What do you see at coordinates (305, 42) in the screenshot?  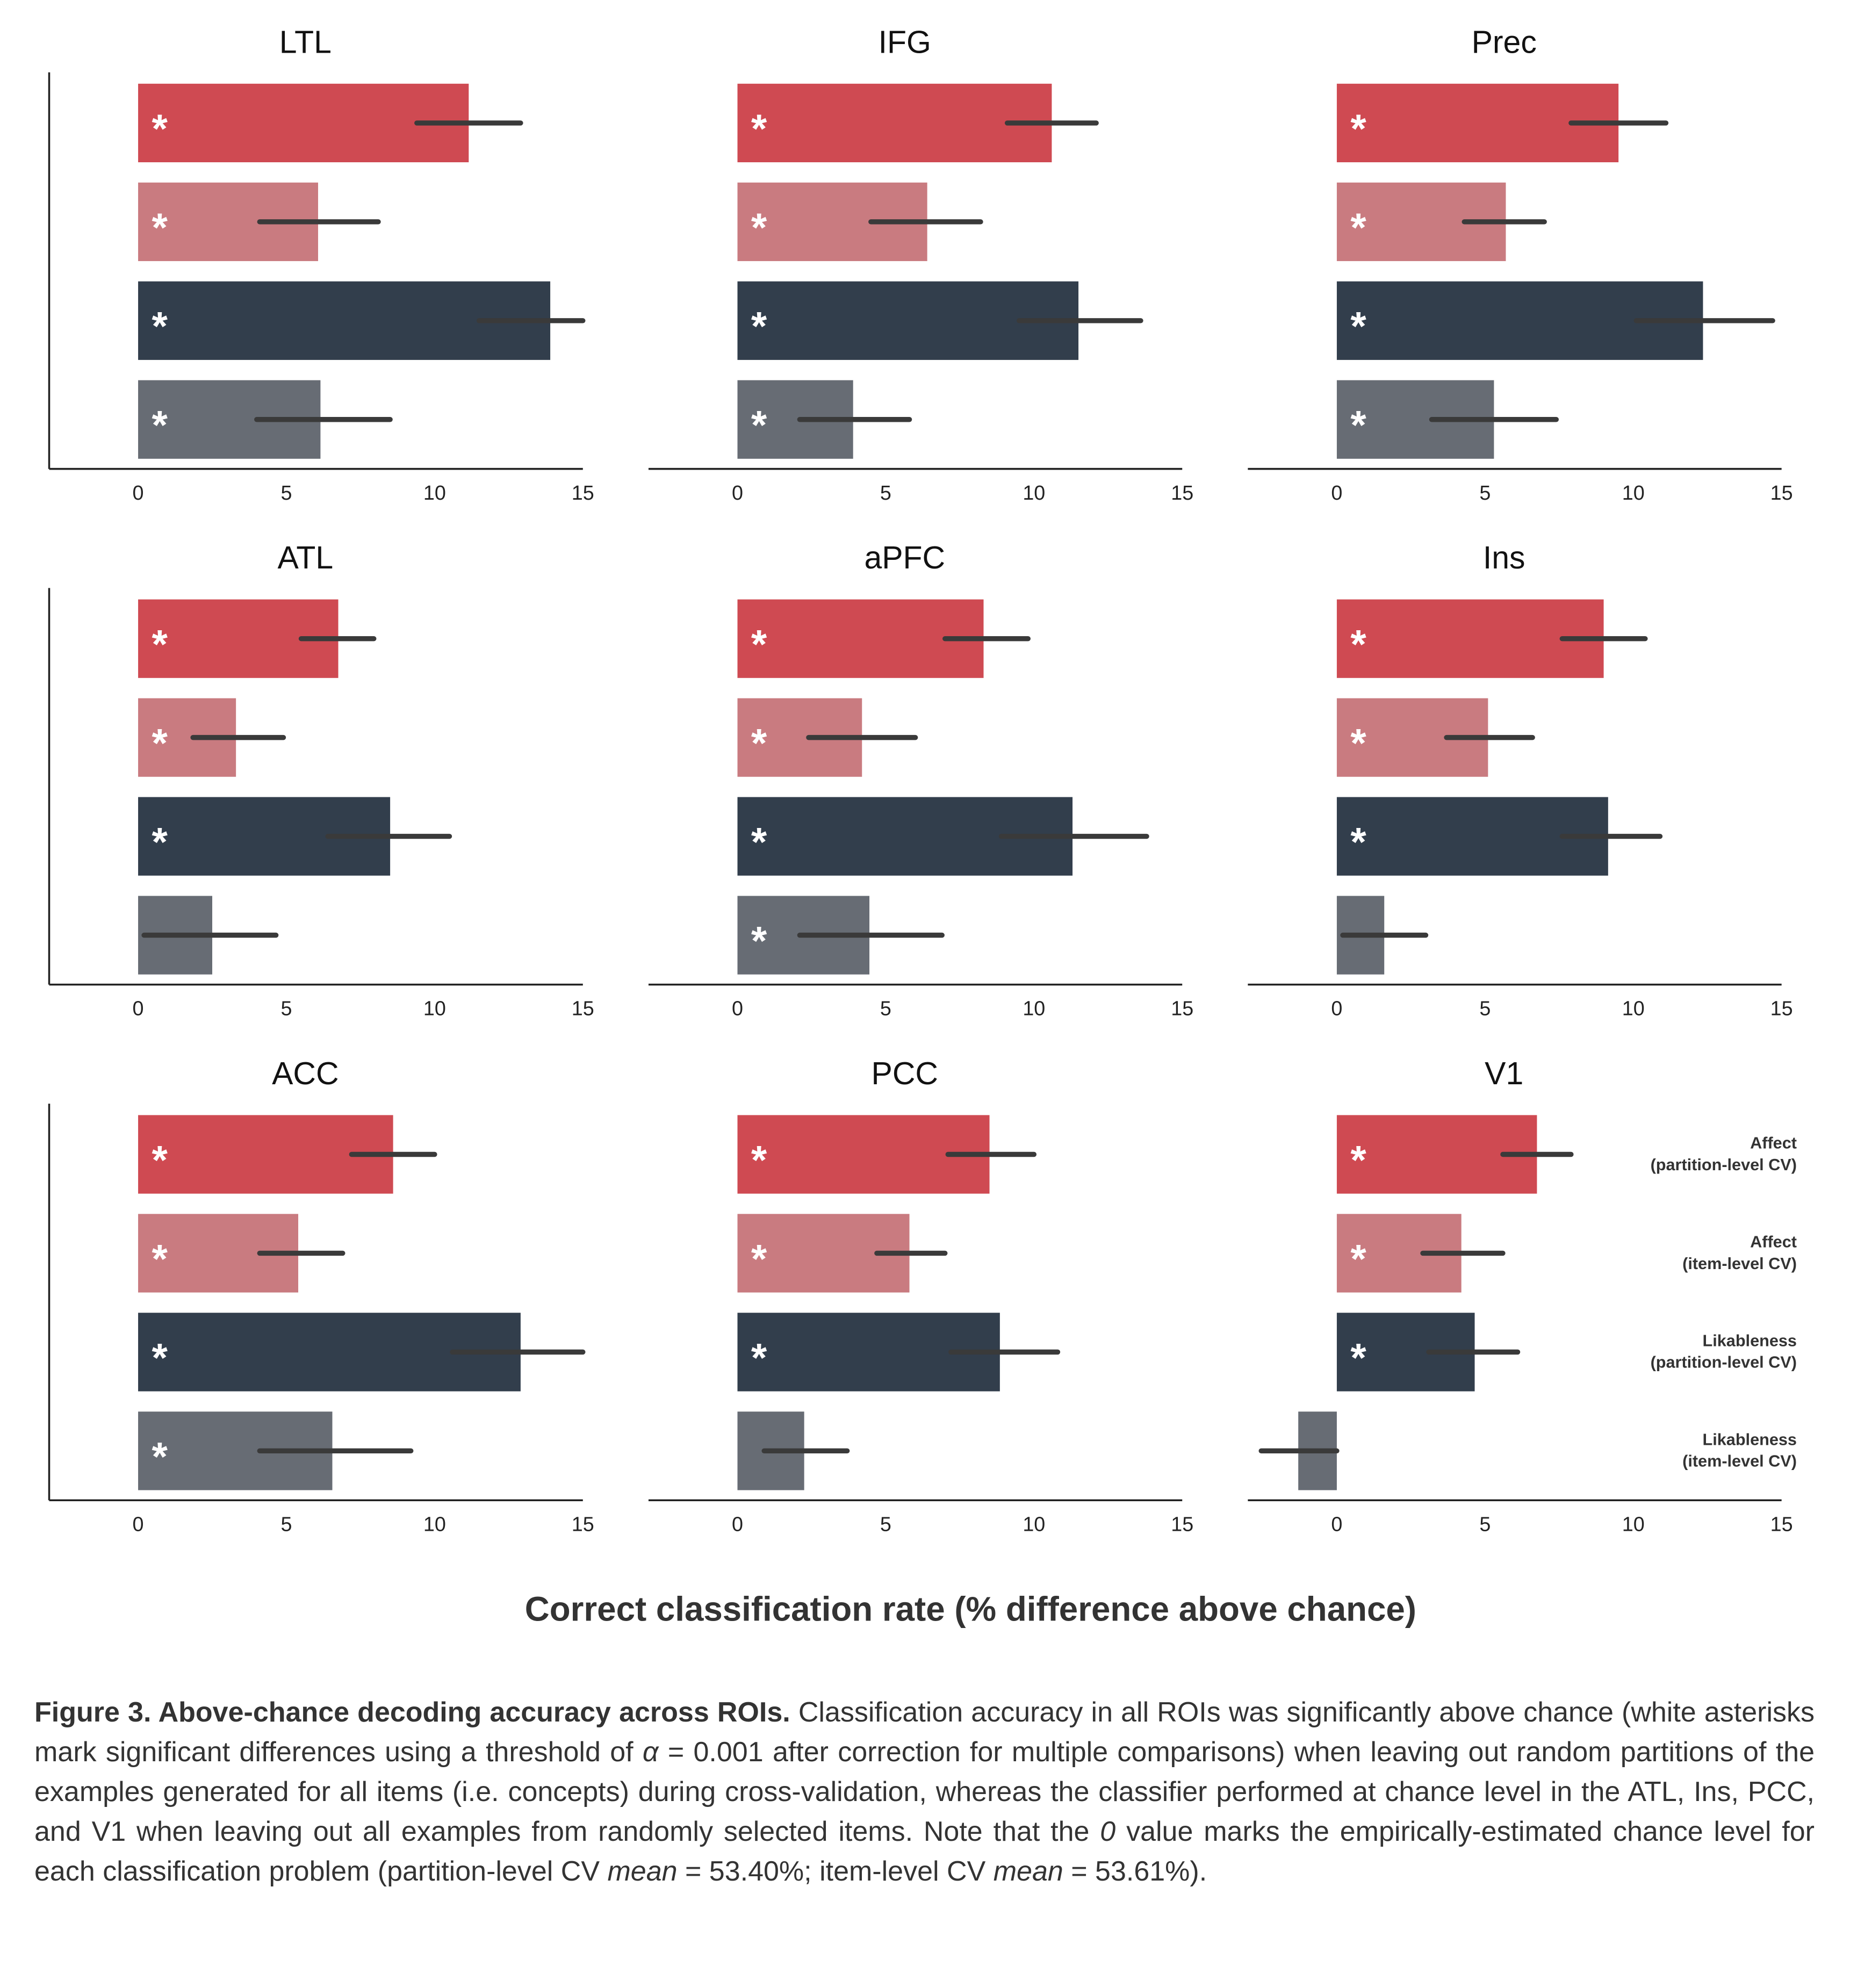 I see `panel-title: LTL` at bounding box center [305, 42].